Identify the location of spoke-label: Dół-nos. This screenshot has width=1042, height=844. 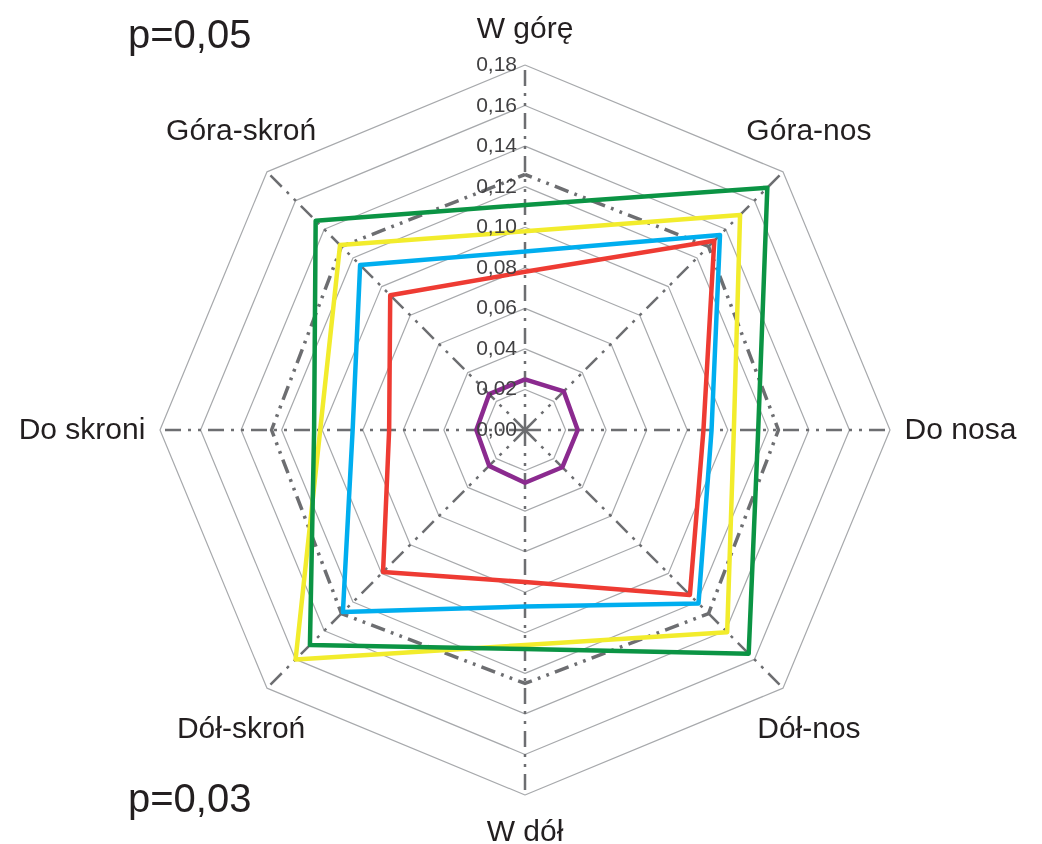
(809, 727).